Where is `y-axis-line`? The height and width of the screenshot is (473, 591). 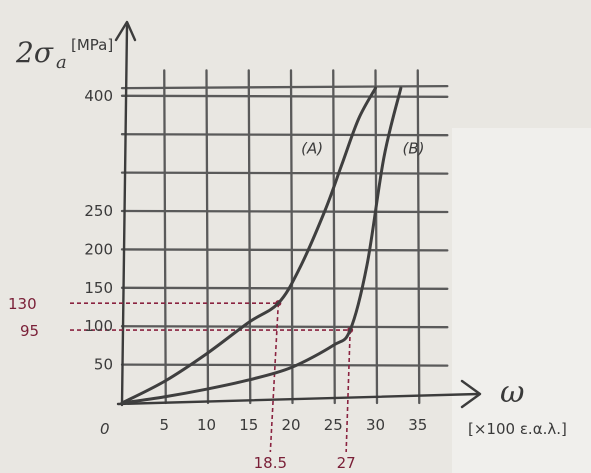 y-axis-line is located at coordinates (124, 215).